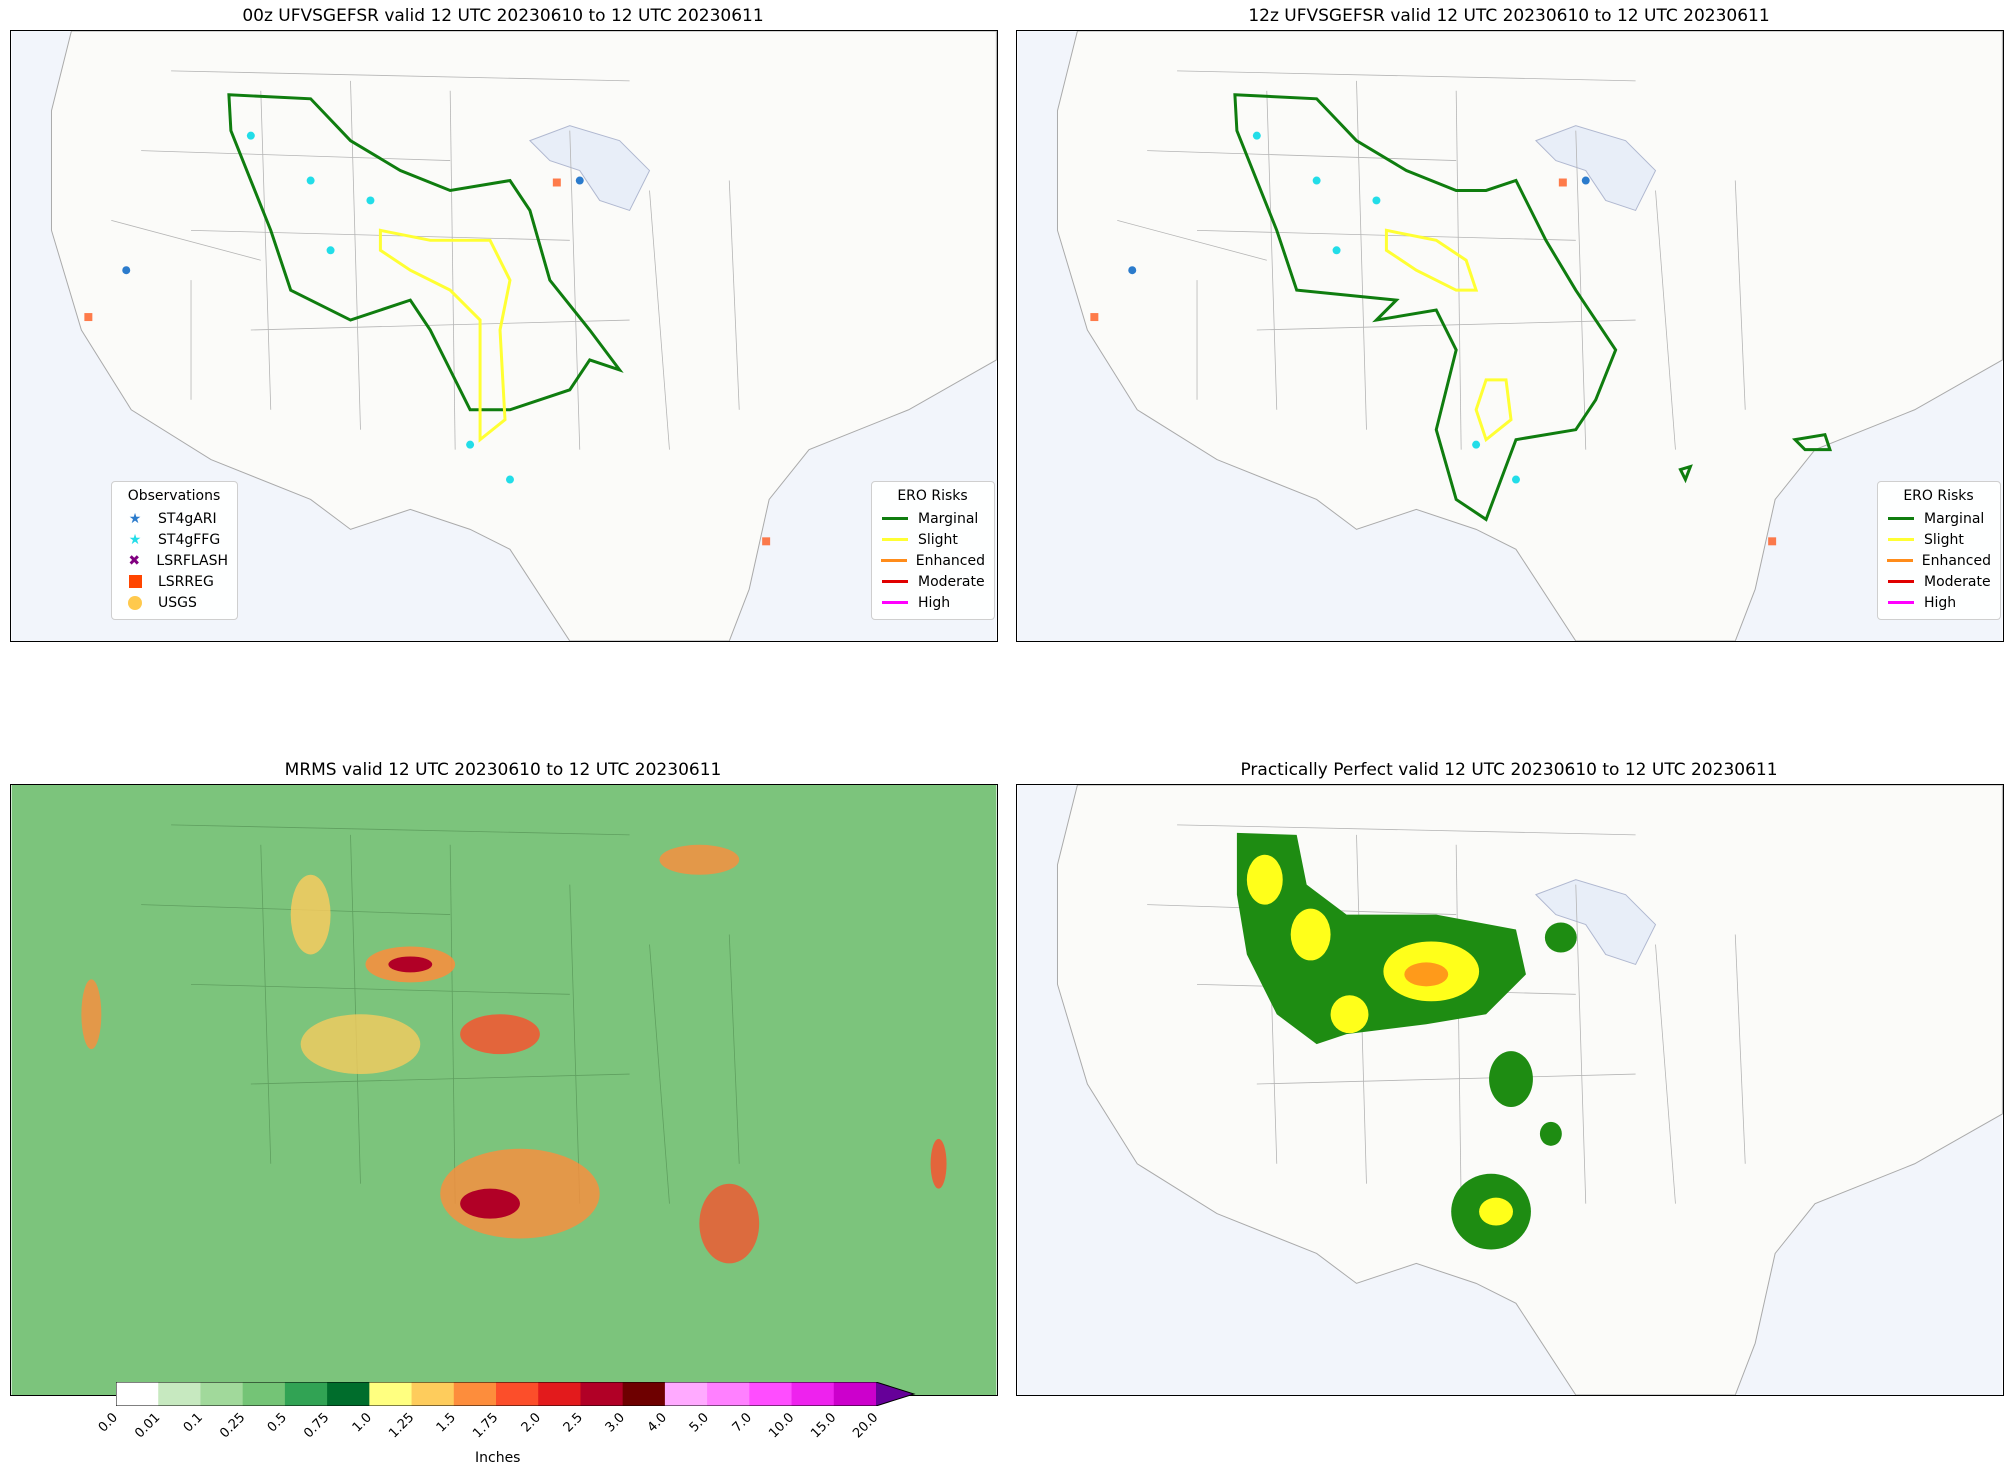  I want to click on colorbar-tick-label: 2.0, so click(531, 1423).